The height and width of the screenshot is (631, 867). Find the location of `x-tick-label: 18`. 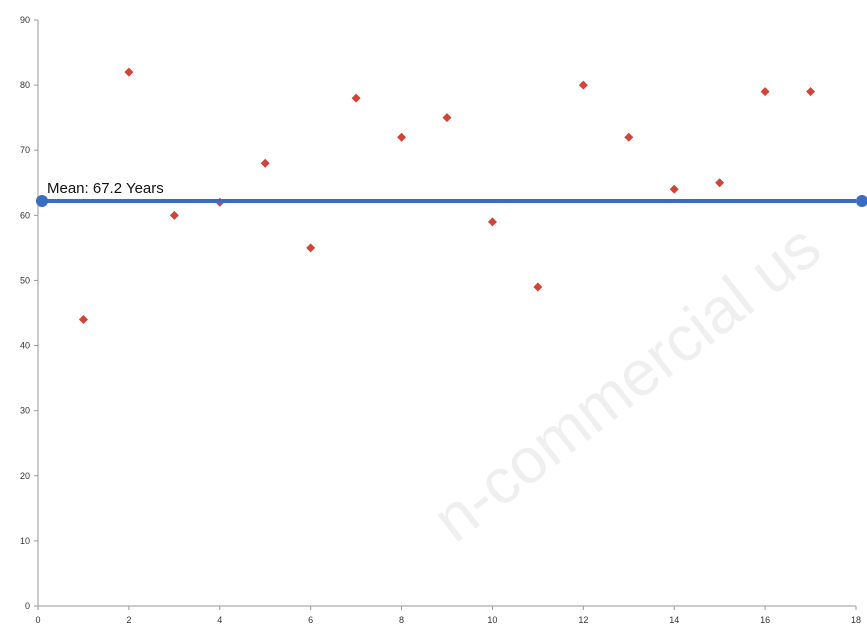

x-tick-label: 18 is located at coordinates (856, 620).